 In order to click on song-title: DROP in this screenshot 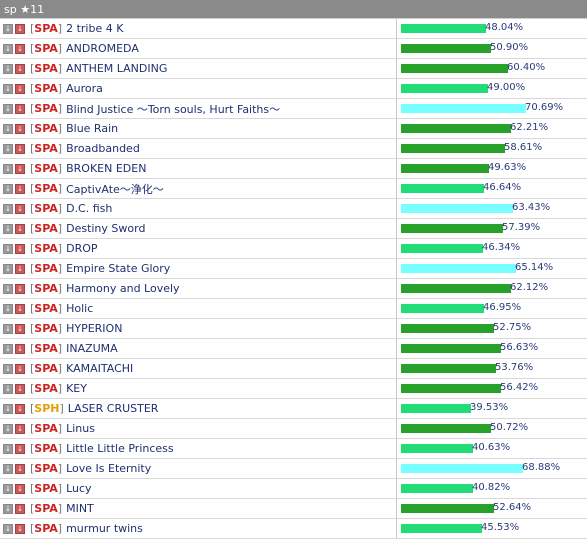, I will do `click(82, 248)`.